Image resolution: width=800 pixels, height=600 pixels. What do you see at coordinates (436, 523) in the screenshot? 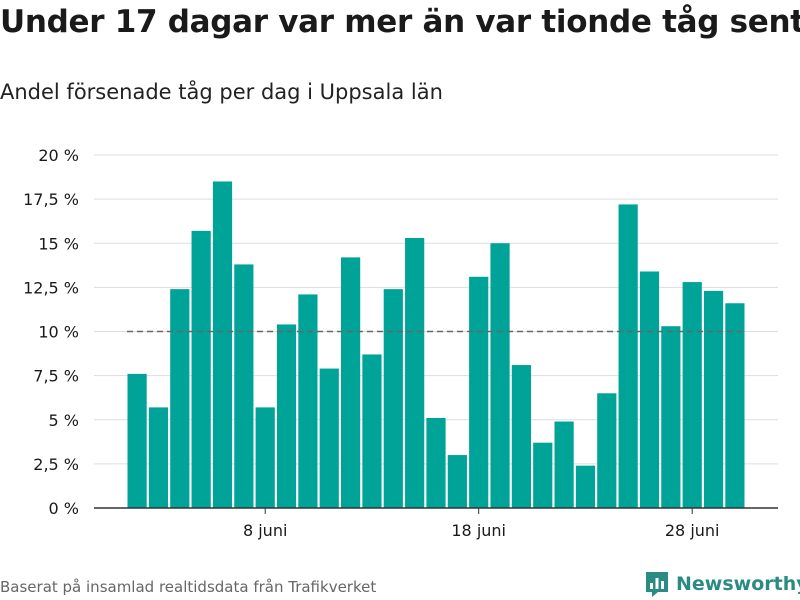
I see `x-axis: 8 juni 18 juni 28 juni` at bounding box center [436, 523].